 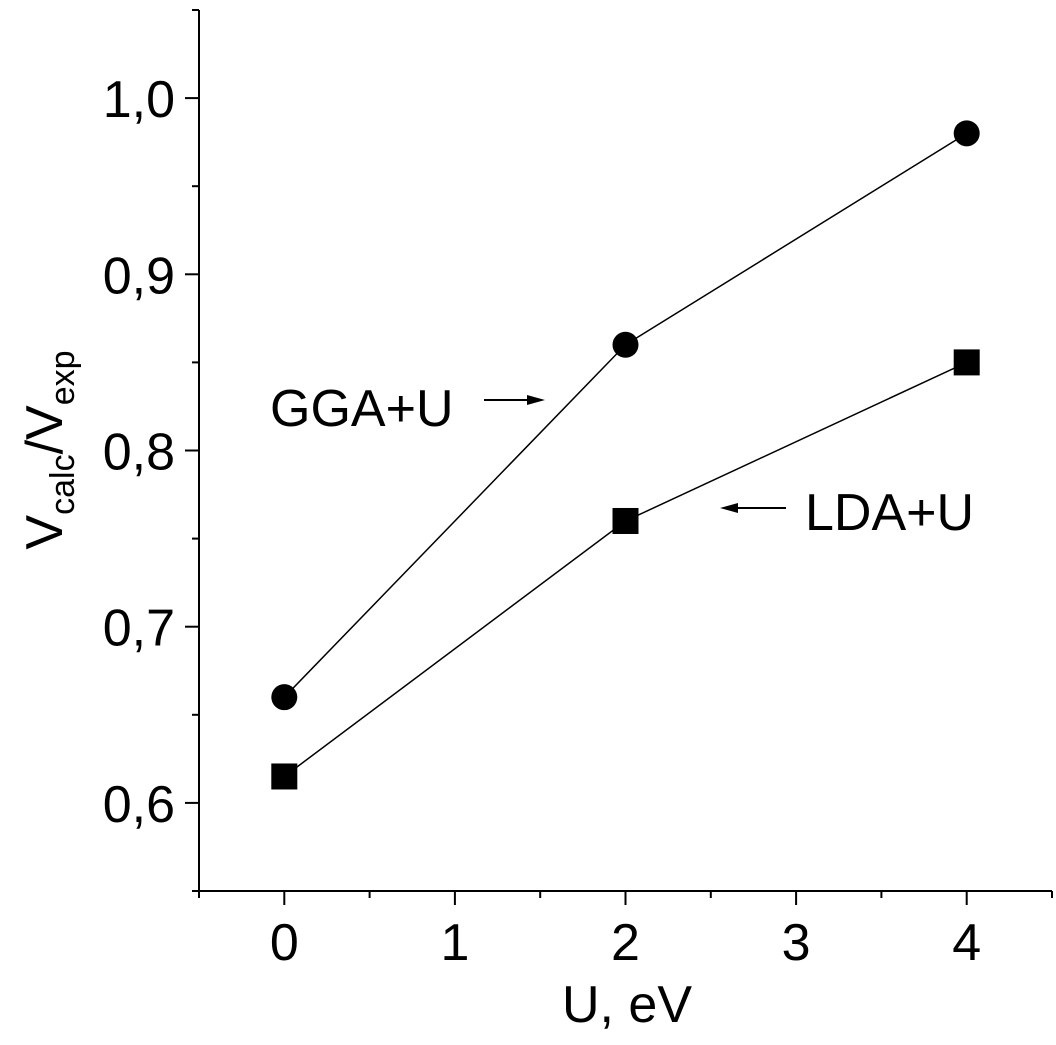 What do you see at coordinates (627, 1005) in the screenshot?
I see `x-axis-title: U, eV` at bounding box center [627, 1005].